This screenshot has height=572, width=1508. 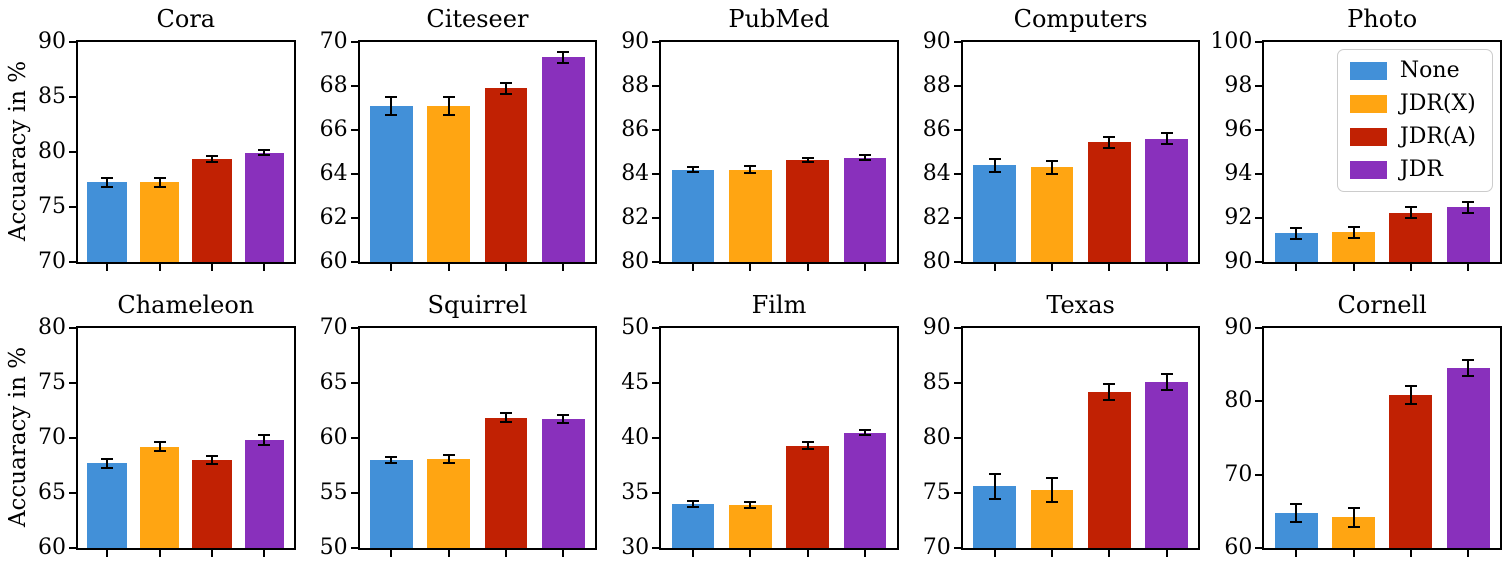 What do you see at coordinates (1412, 104) in the screenshot?
I see `legend-entry-jdrx: JDR(X)` at bounding box center [1412, 104].